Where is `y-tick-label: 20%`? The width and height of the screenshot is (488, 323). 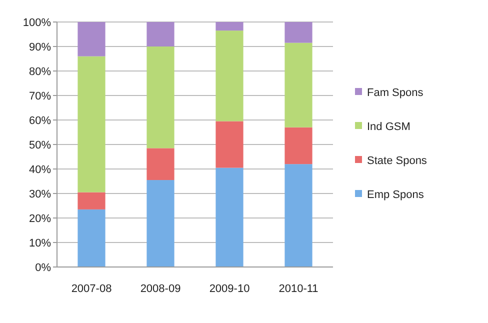 y-tick-label: 20% is located at coordinates (40, 218).